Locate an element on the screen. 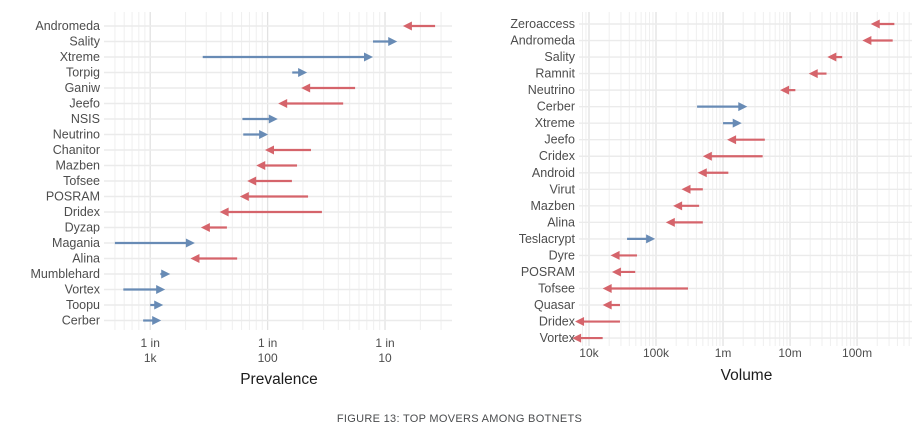  x-tick-label: 10 is located at coordinates (385, 358).